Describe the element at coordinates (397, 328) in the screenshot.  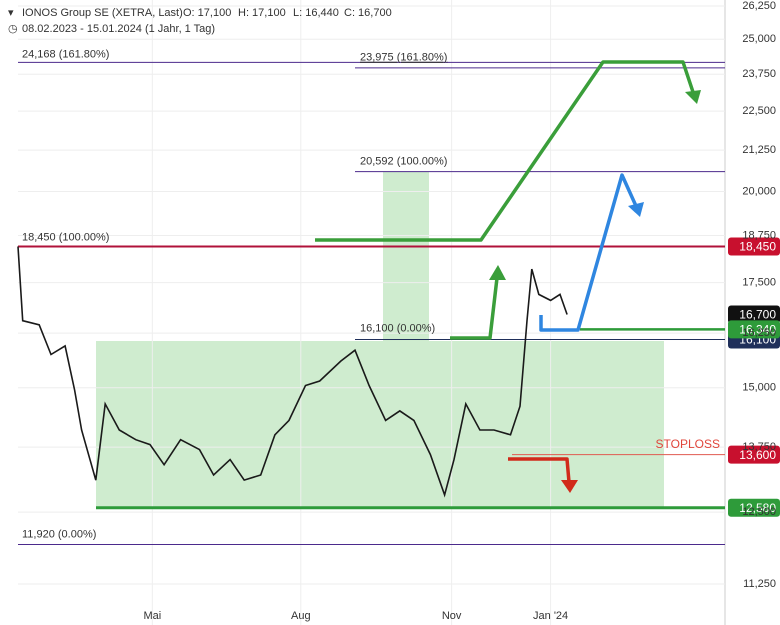
I see `level-label: 16,100 (0.00%)` at that location.